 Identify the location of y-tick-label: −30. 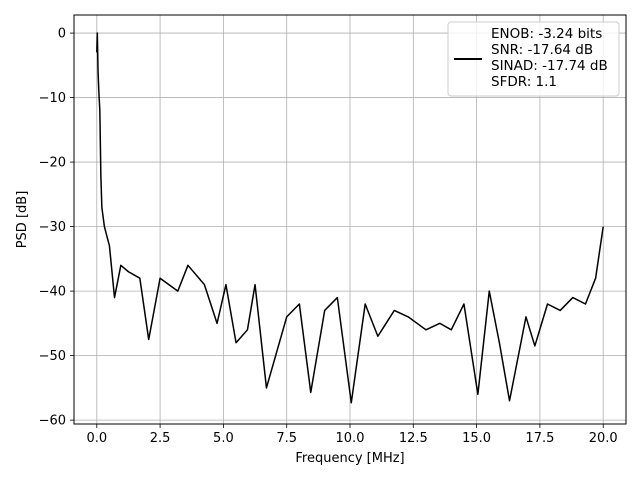
(52, 227).